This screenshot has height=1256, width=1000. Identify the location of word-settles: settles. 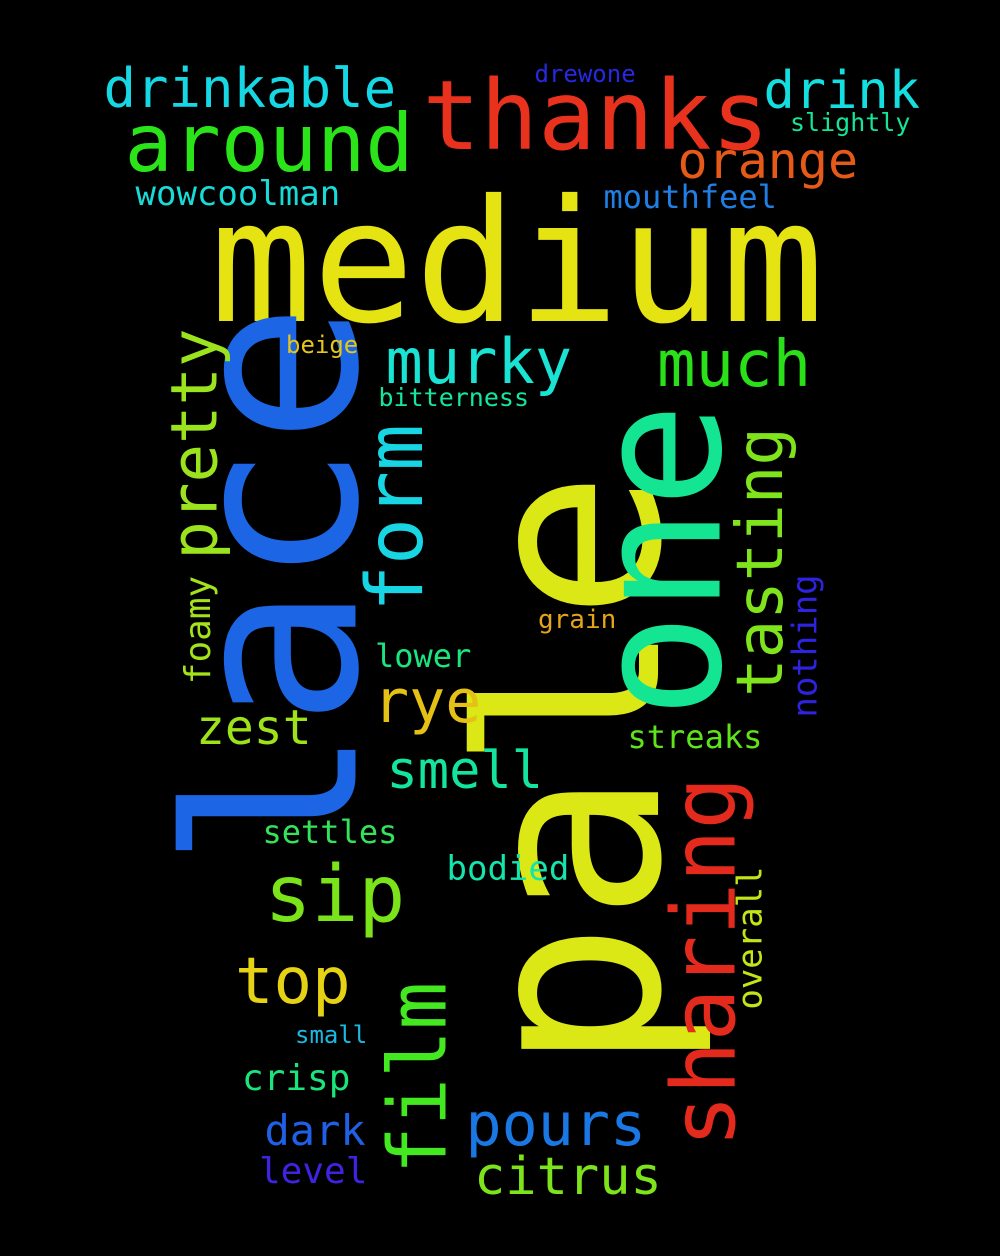
(330, 832).